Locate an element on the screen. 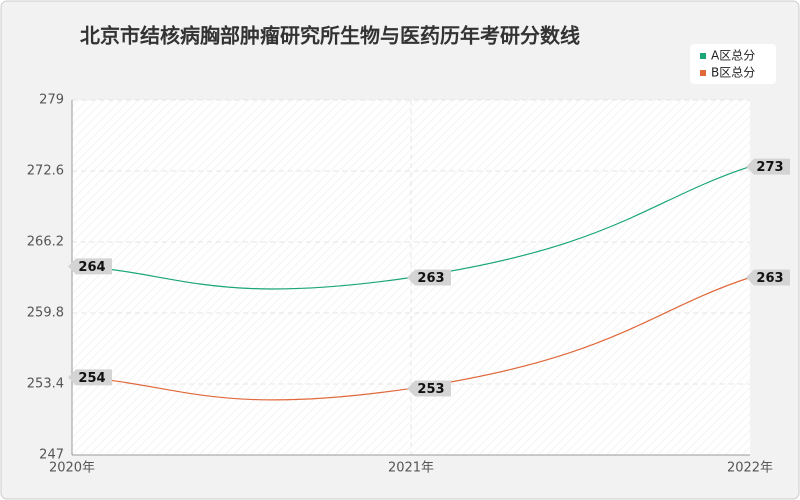 This screenshot has width=800, height=500. chart-title: 北京市结核病胸部肿瘤研究所生物与医药历年考研分数线 is located at coordinates (330, 36).